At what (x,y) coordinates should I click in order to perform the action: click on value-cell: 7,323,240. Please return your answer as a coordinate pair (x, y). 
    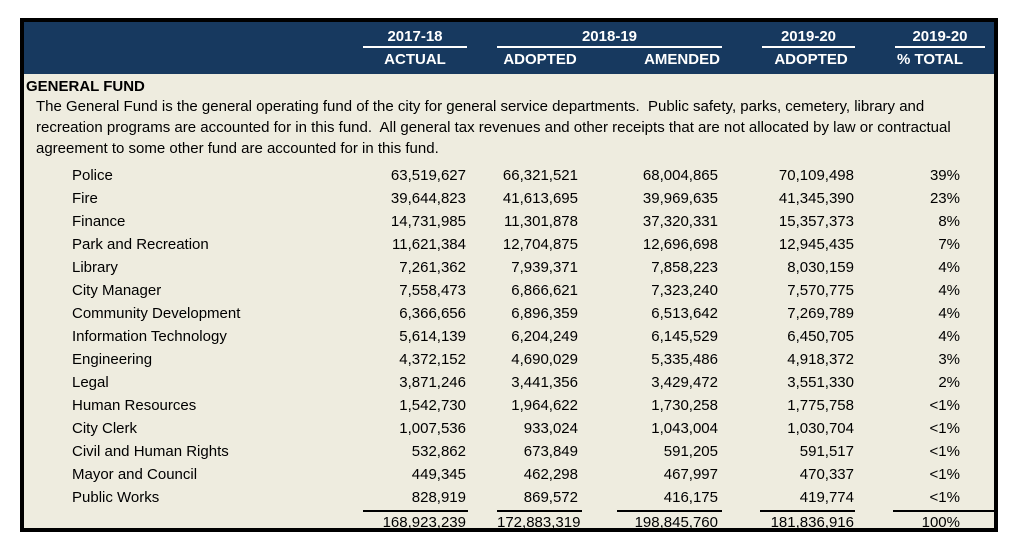
    Looking at the image, I should click on (684, 290).